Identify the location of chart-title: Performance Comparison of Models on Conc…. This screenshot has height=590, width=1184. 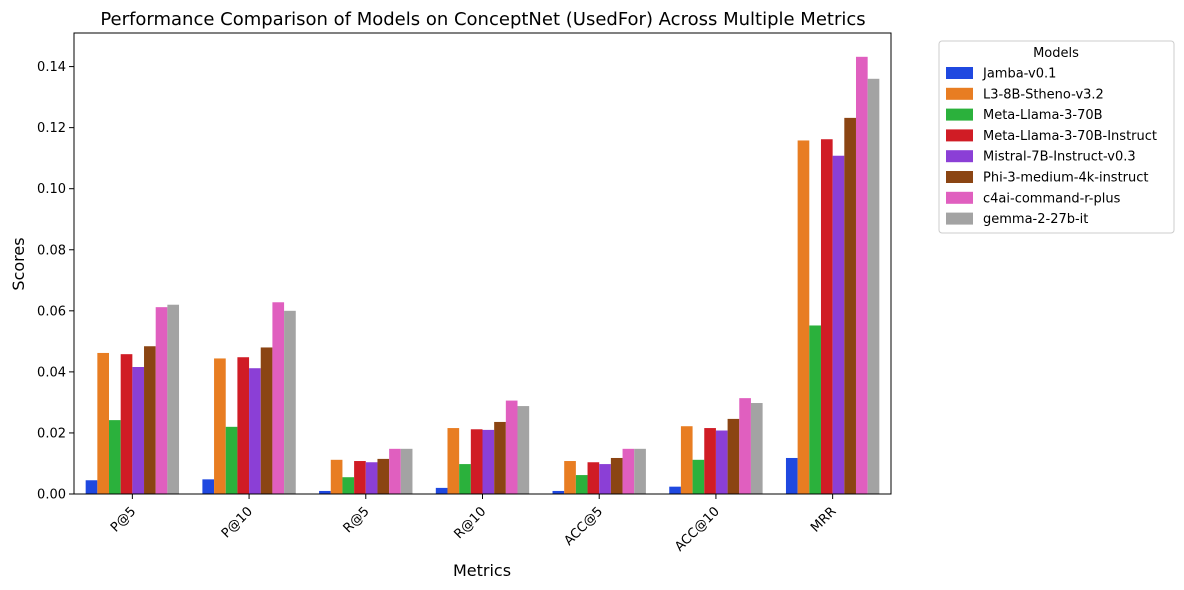
(482, 19).